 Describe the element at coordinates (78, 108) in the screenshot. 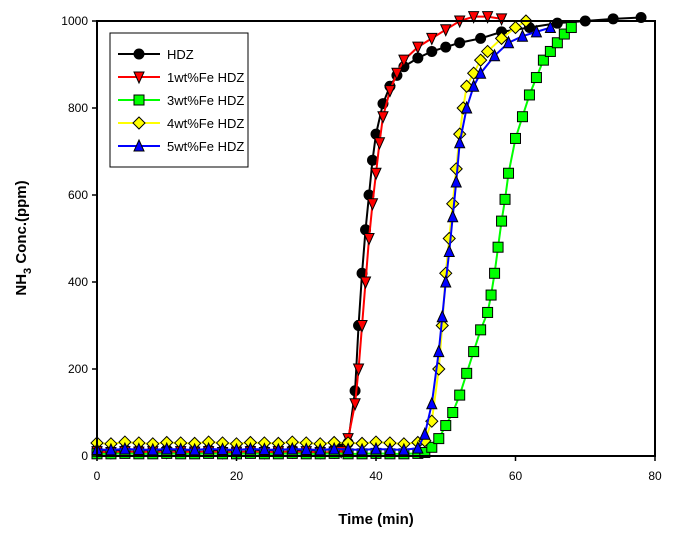

I see `y-tick-label: 800` at that location.